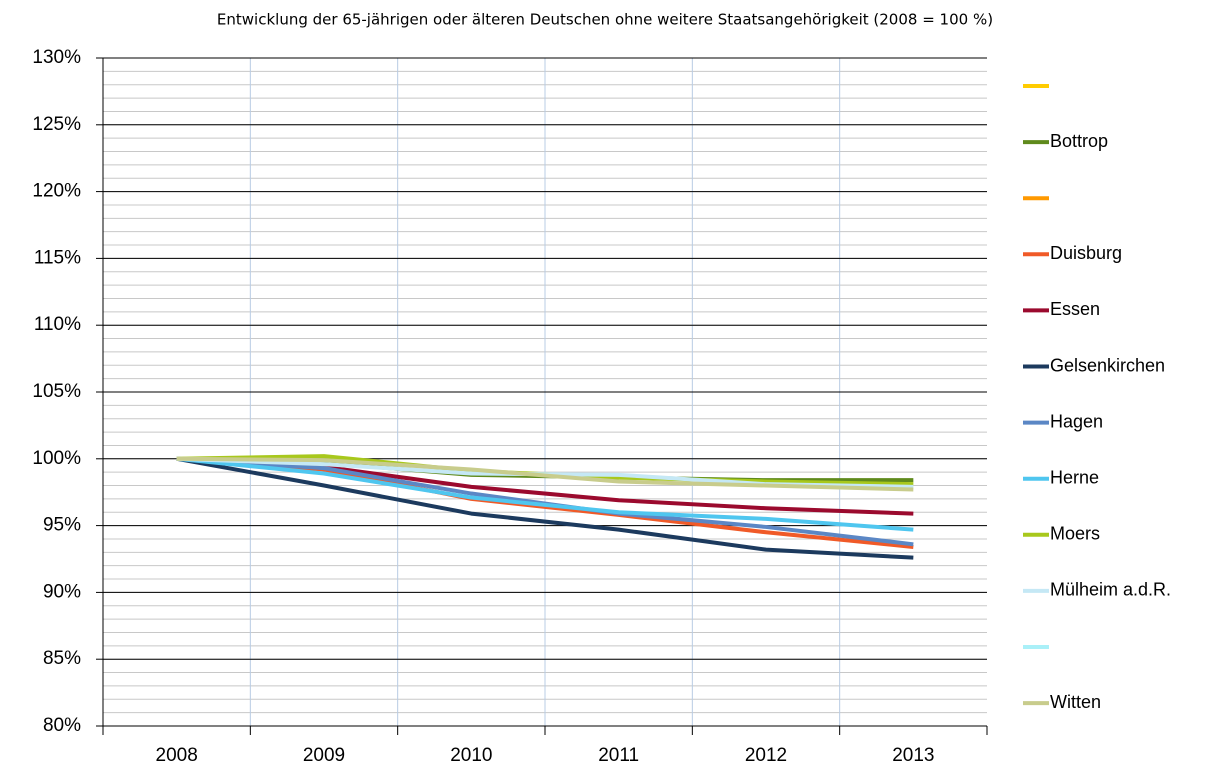  What do you see at coordinates (62, 525) in the screenshot?
I see `y-tick-label: 95%` at bounding box center [62, 525].